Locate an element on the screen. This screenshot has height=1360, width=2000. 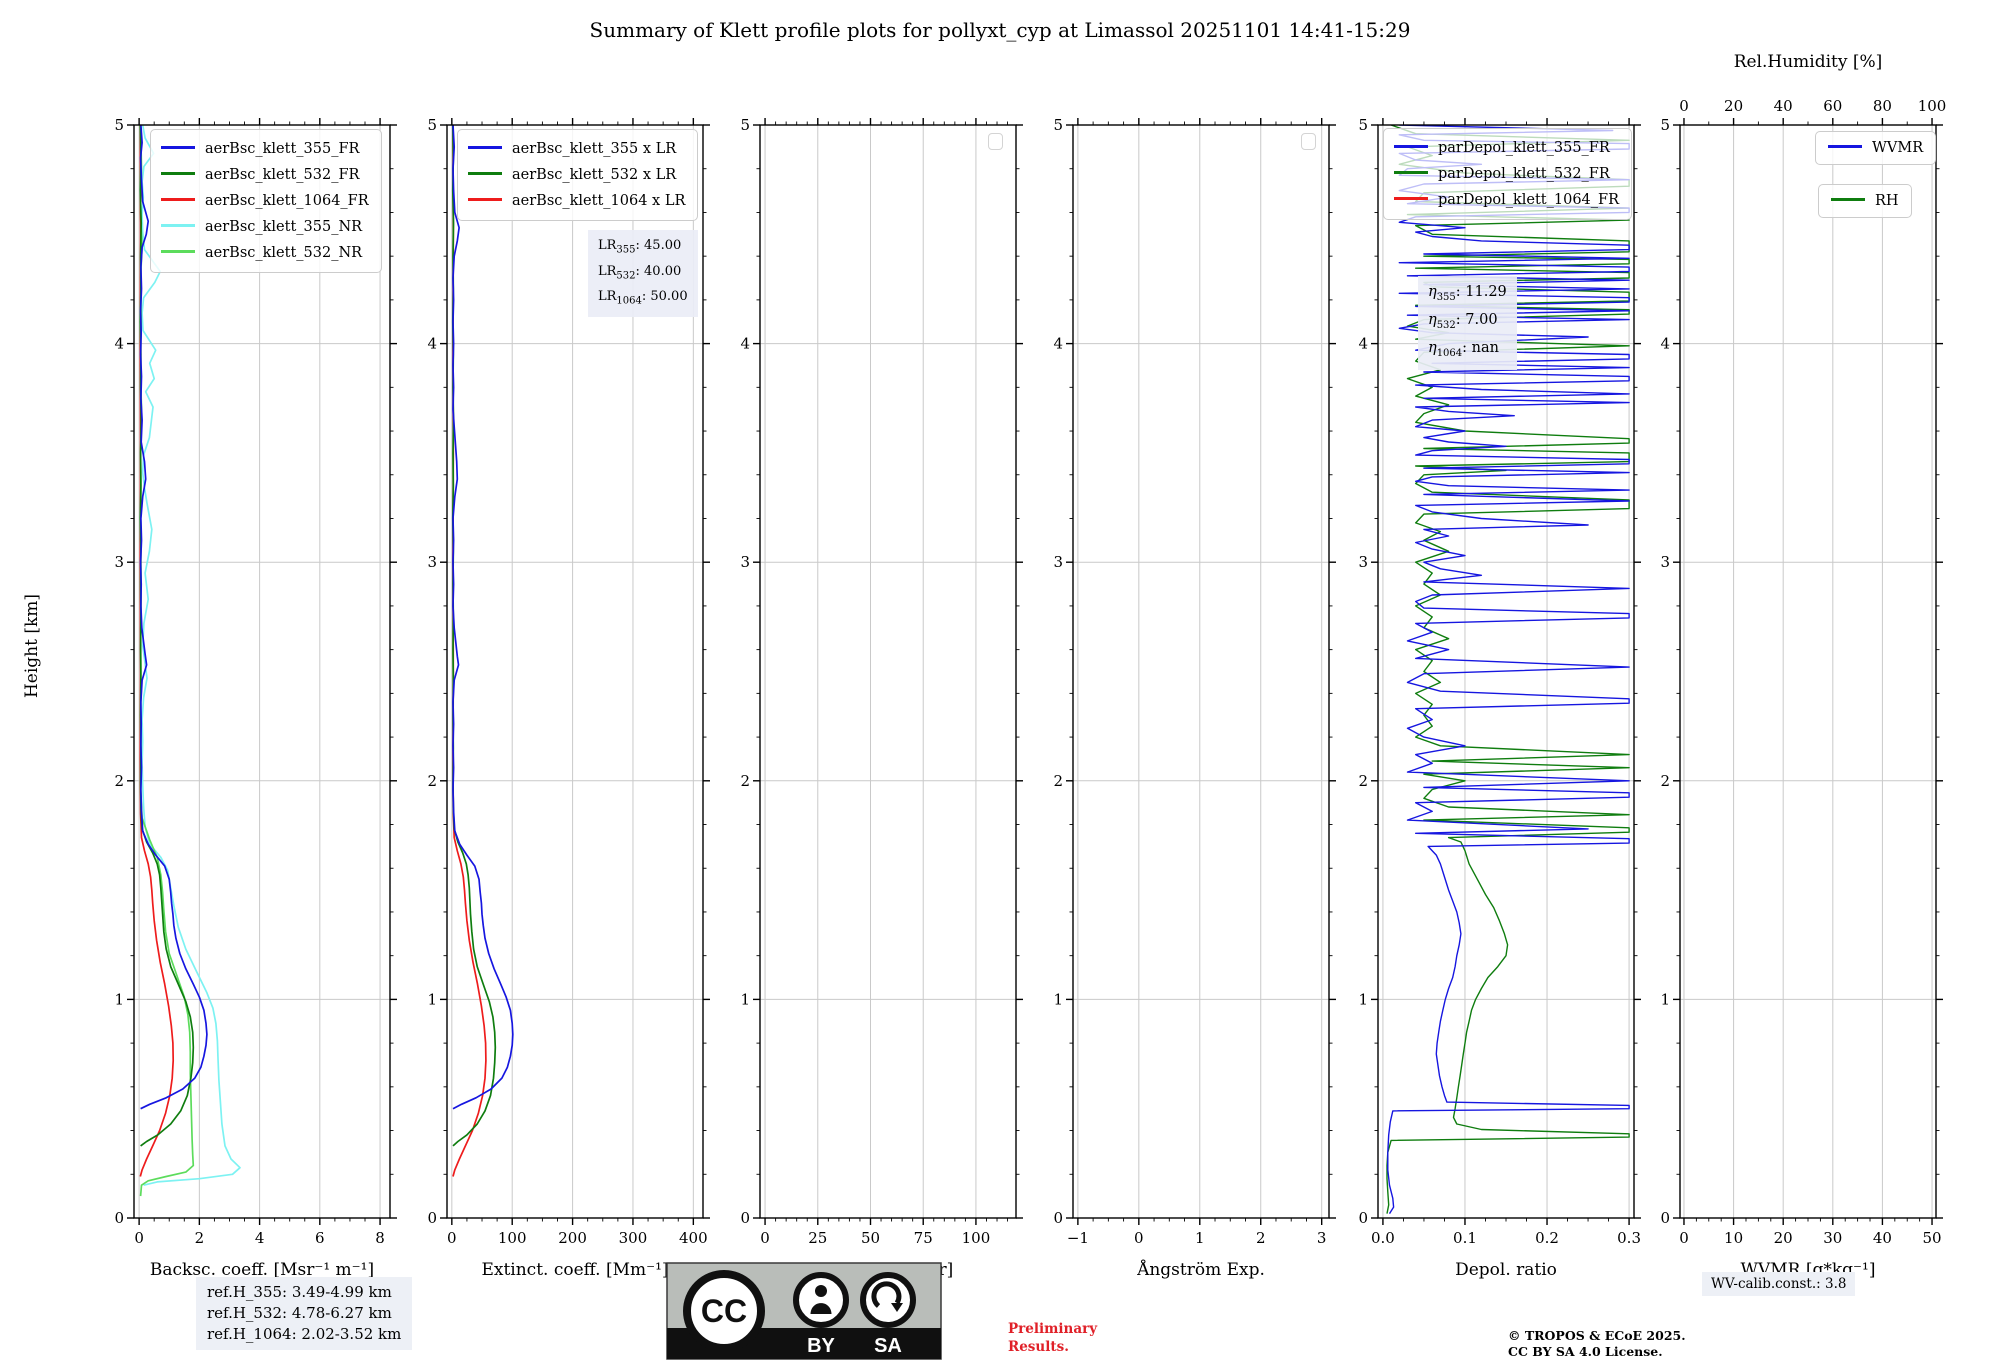
series-parDepol_klett_355_FR is located at coordinates (1508, 669).